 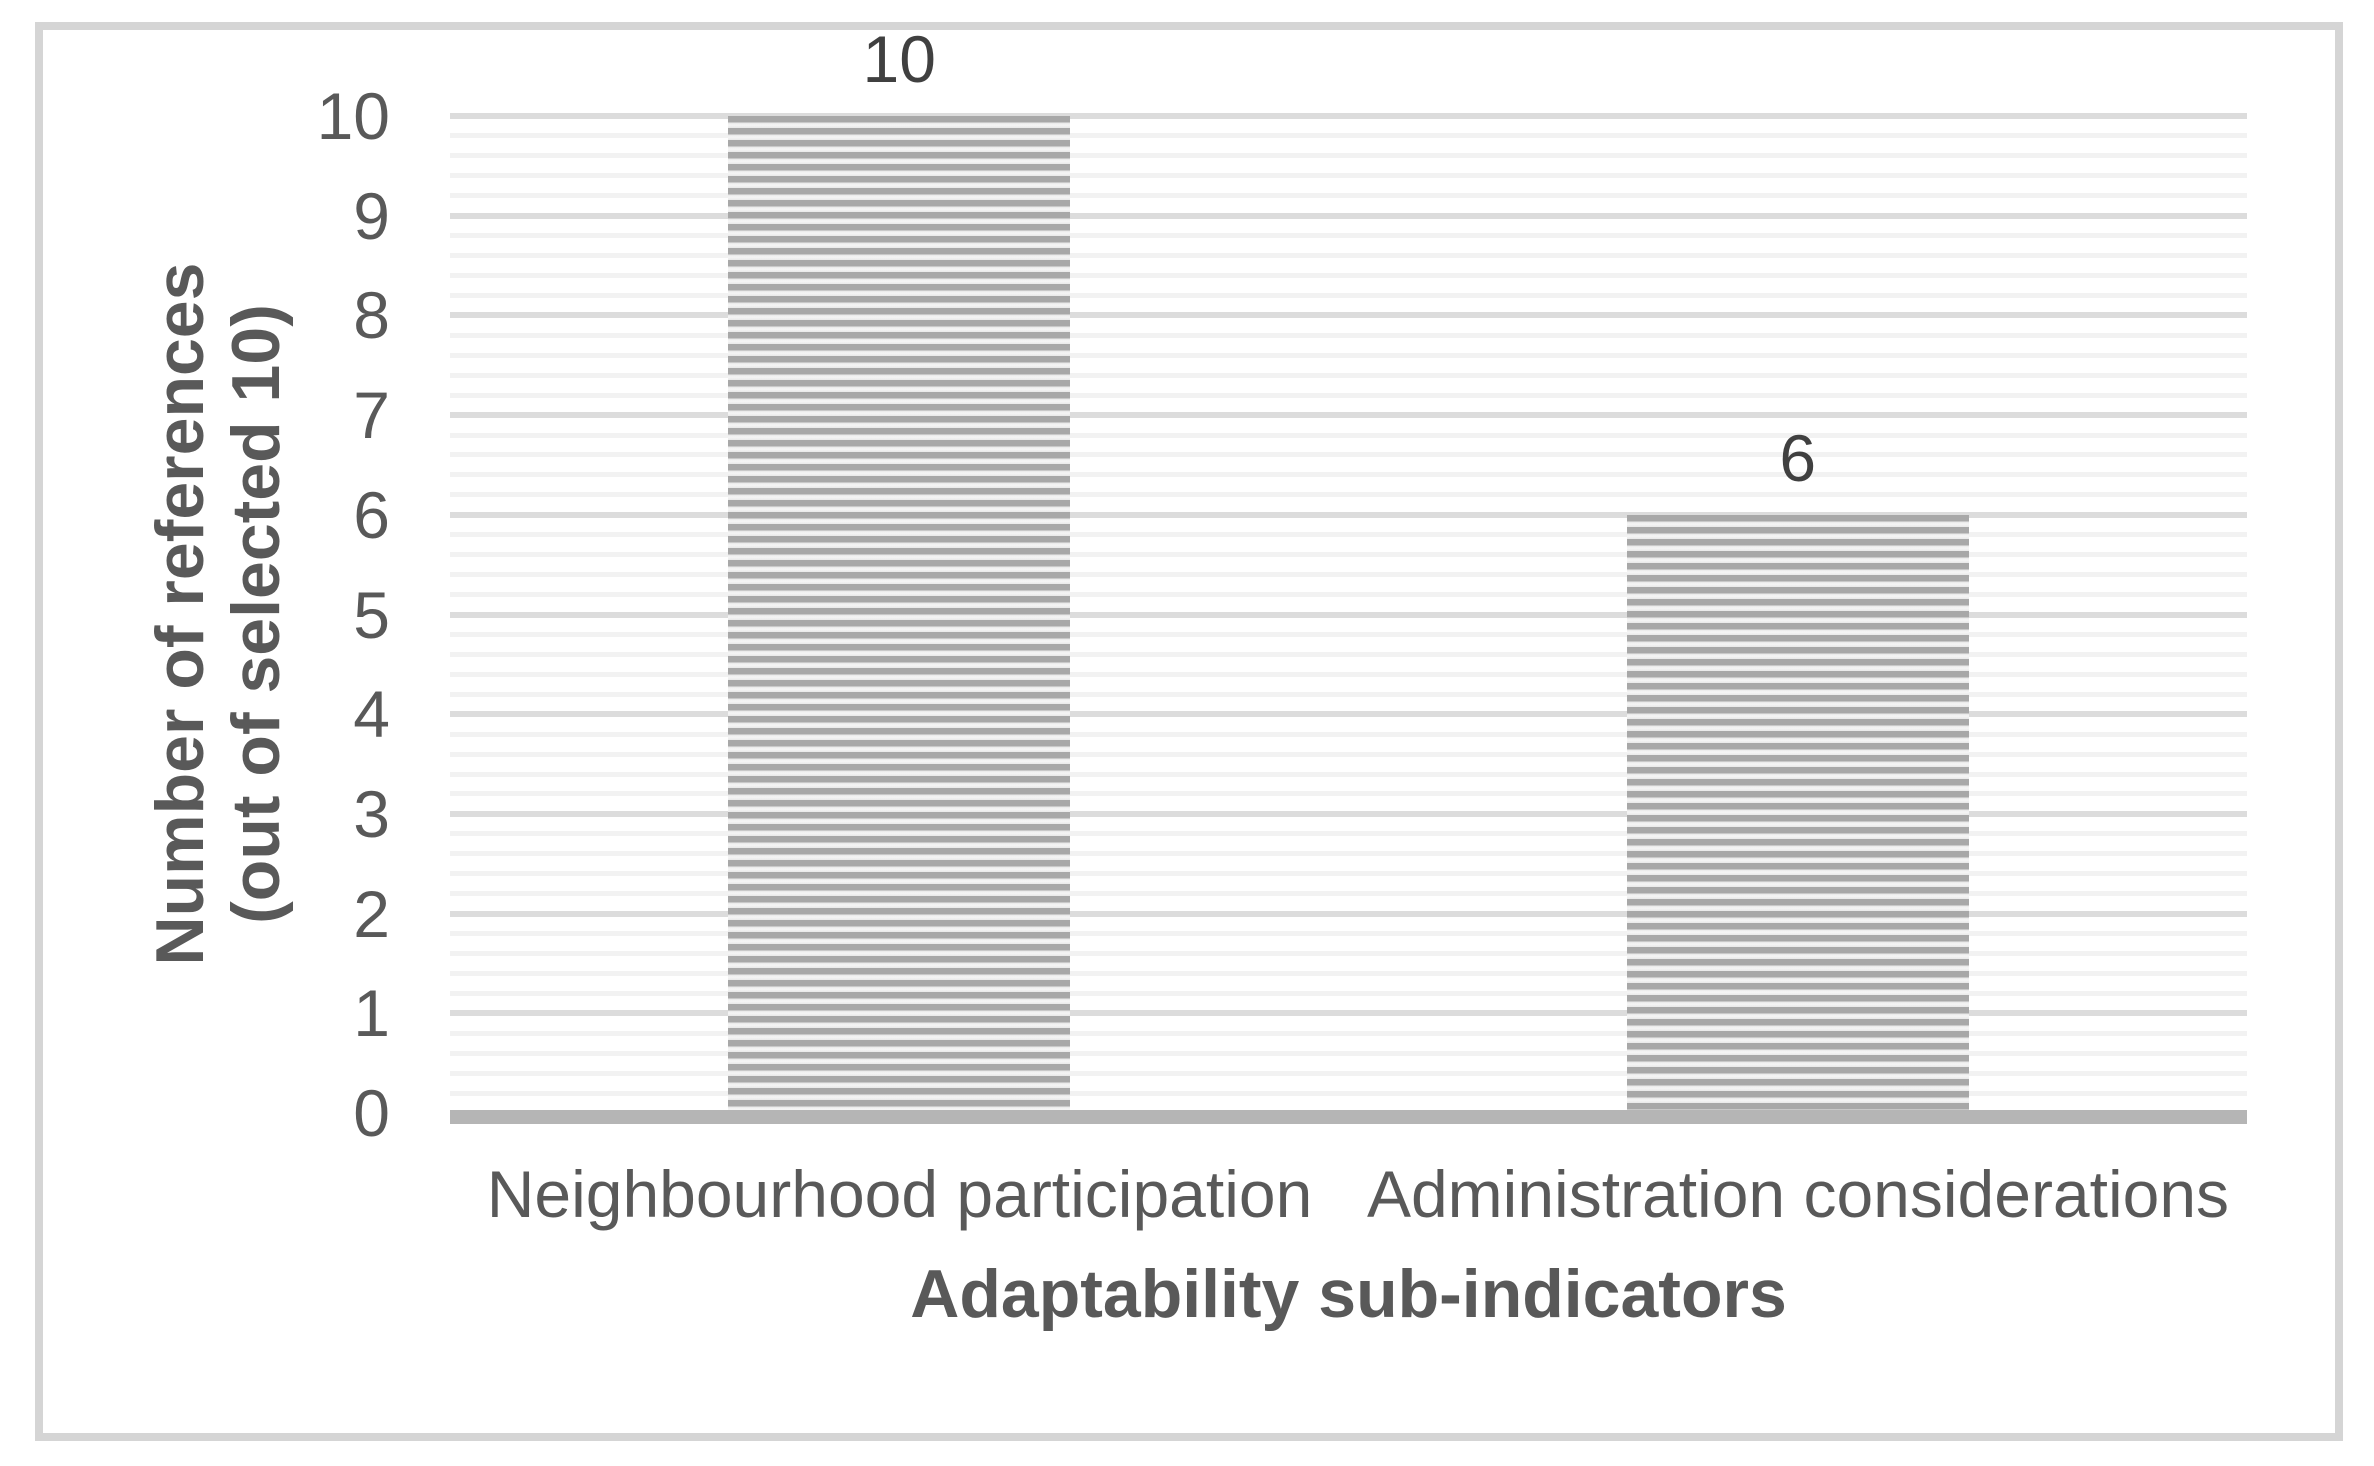 I want to click on x-axis-title: Adaptability sub-indicators, so click(x=1348, y=1294).